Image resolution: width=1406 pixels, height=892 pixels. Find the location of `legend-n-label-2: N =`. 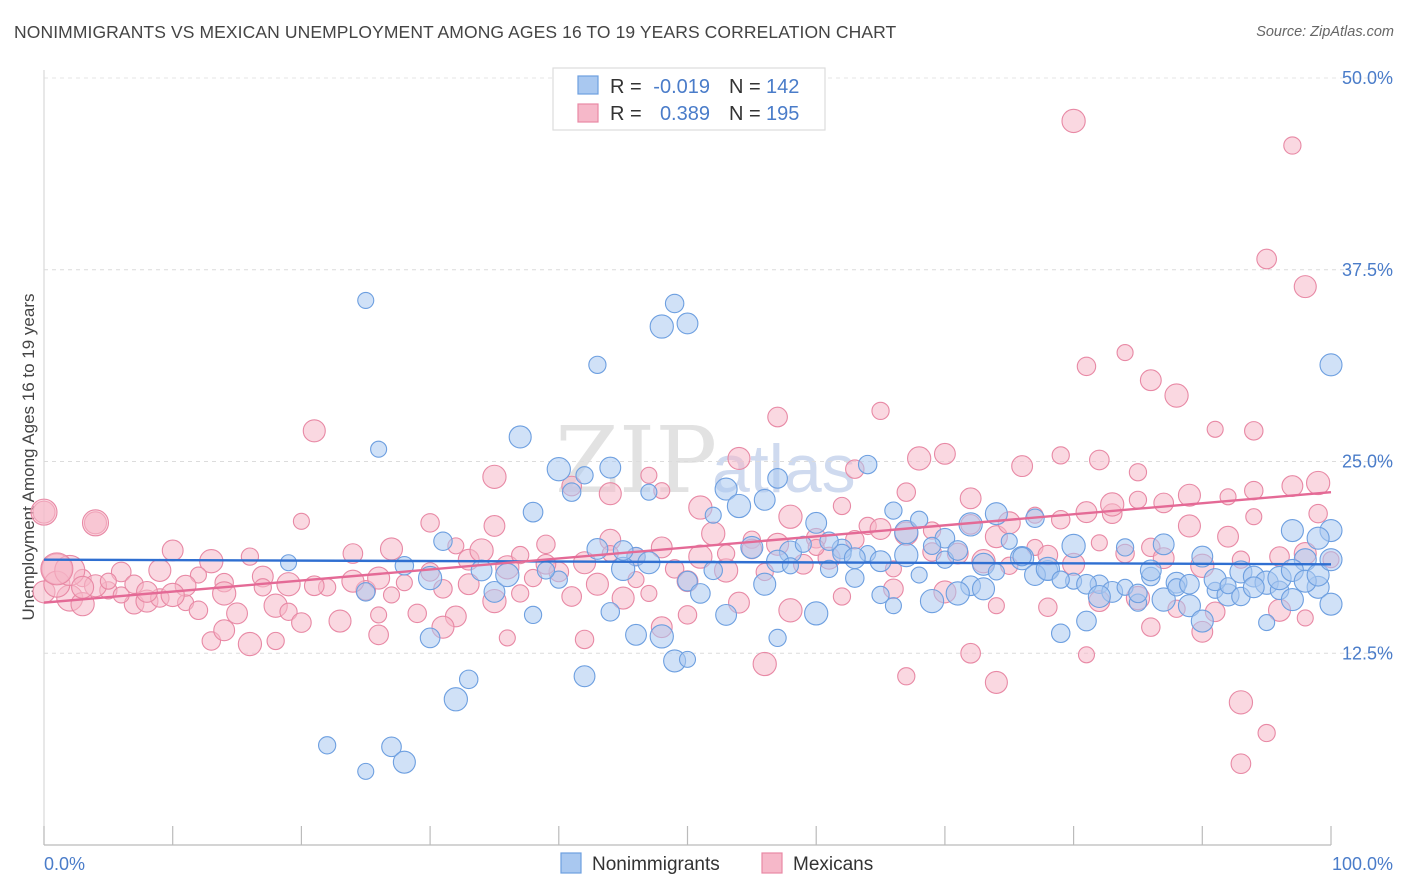

legend-n-label-2: N = is located at coordinates (745, 114).